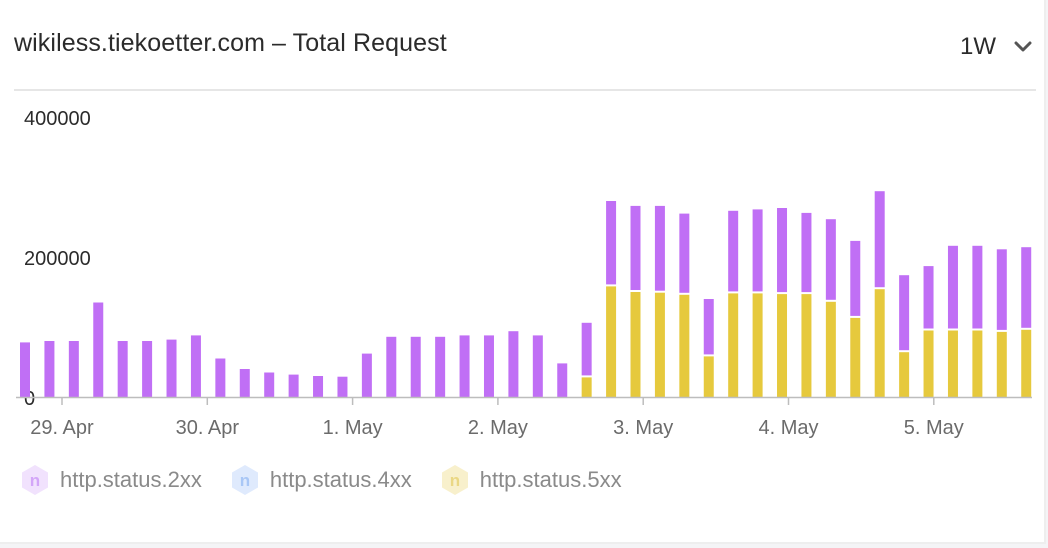  I want to click on legend-item-5xx: n http.status.5xx, so click(531, 480).